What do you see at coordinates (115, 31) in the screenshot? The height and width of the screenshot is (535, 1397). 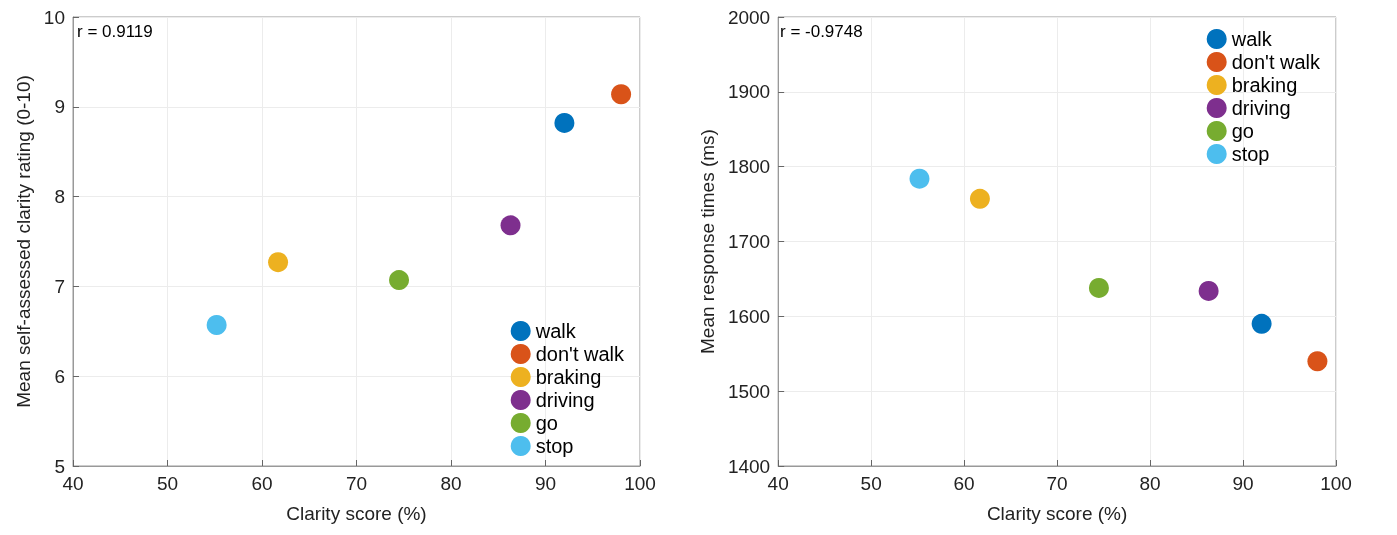 I see `annotation: r = 0.9119` at bounding box center [115, 31].